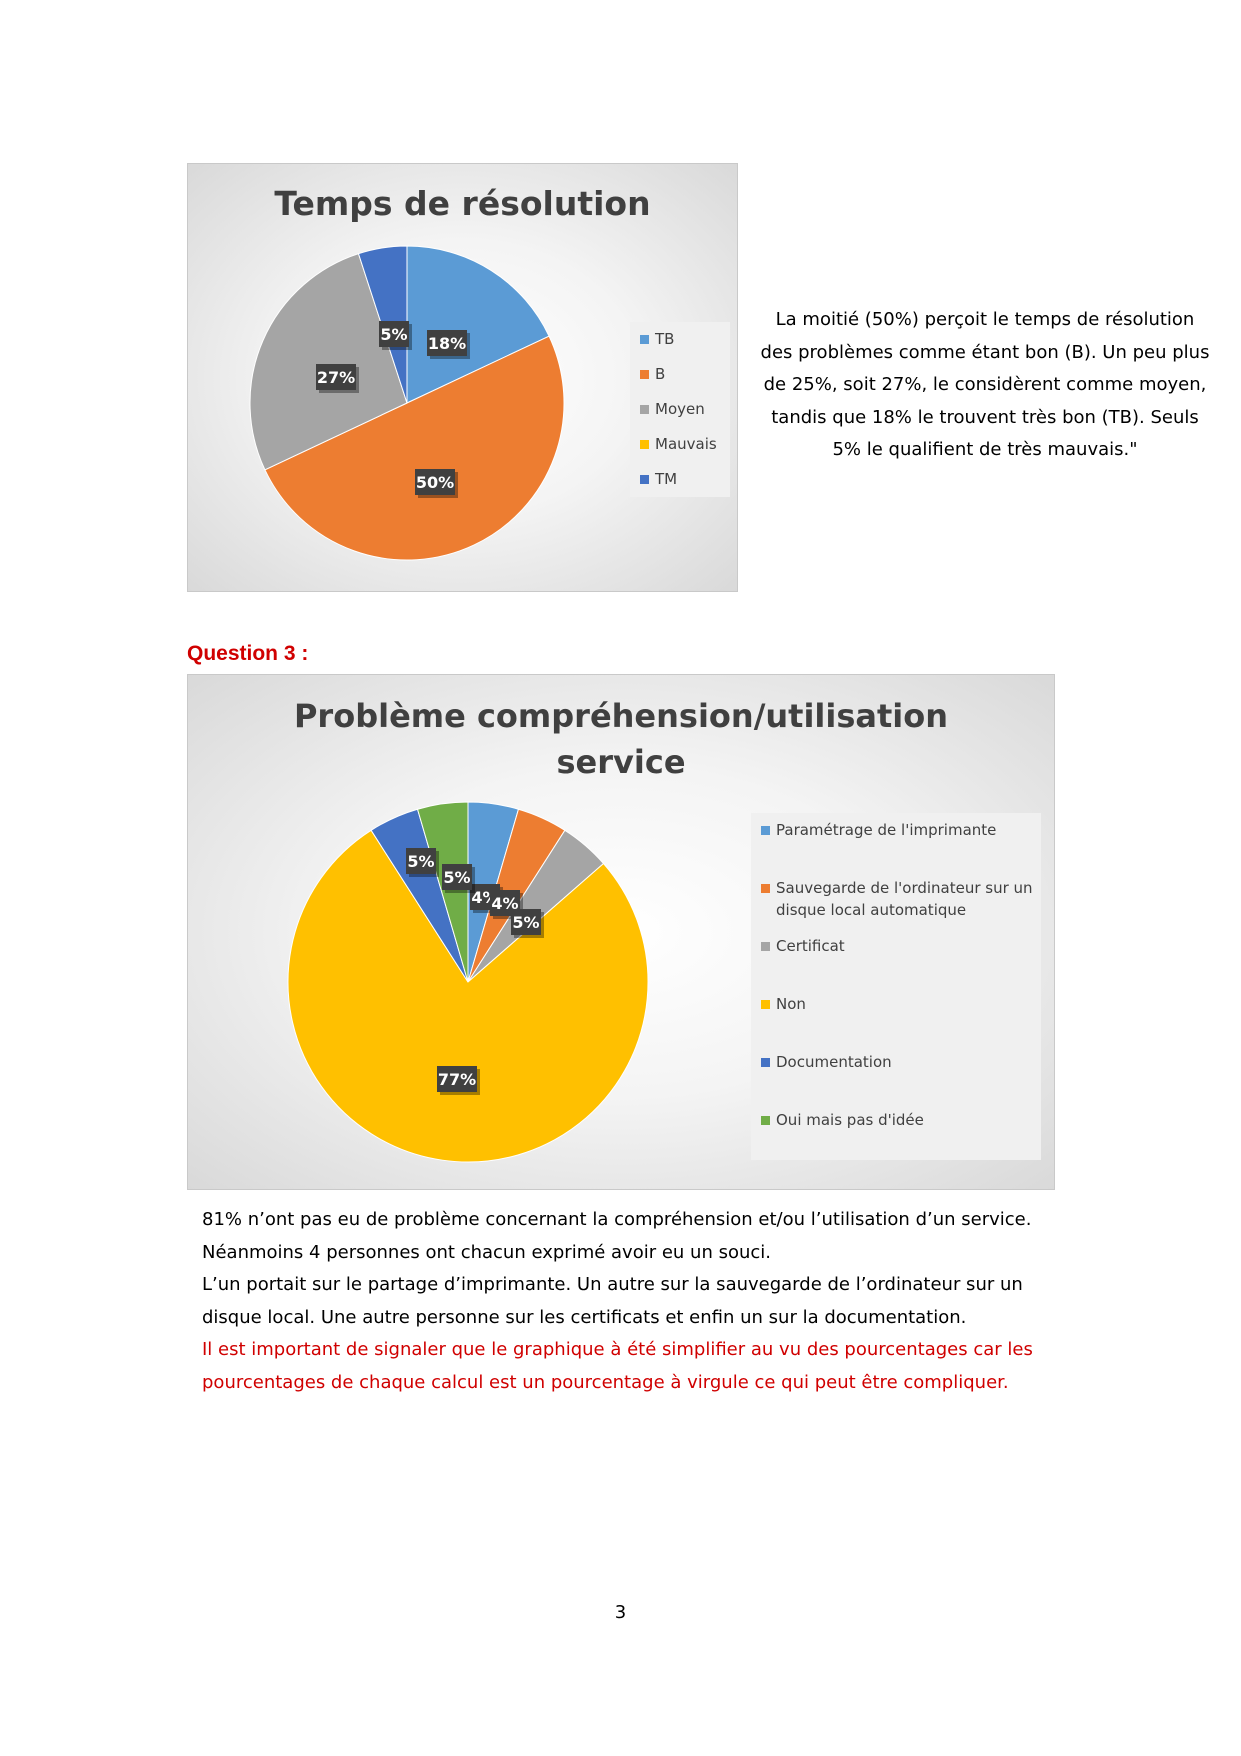  I want to click on legend-label: B, so click(660, 374).